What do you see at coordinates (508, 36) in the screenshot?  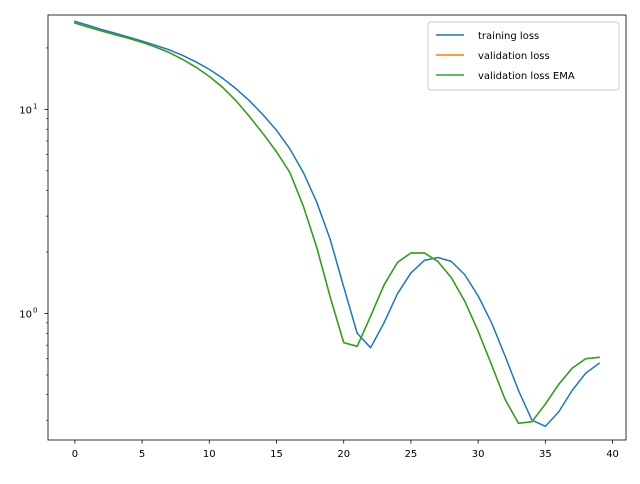 I see `legend-label: training loss` at bounding box center [508, 36].